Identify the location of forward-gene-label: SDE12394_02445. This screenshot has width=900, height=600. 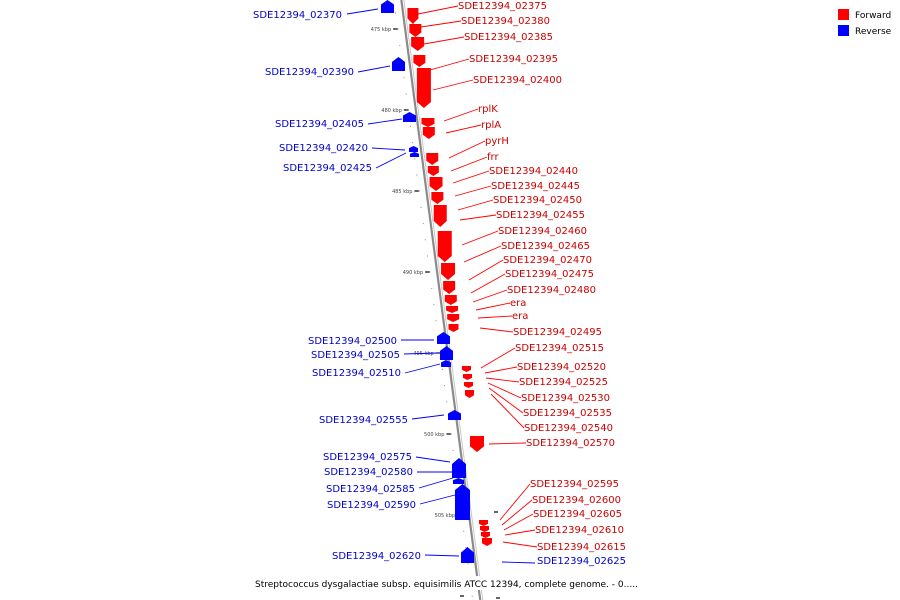
(535, 186).